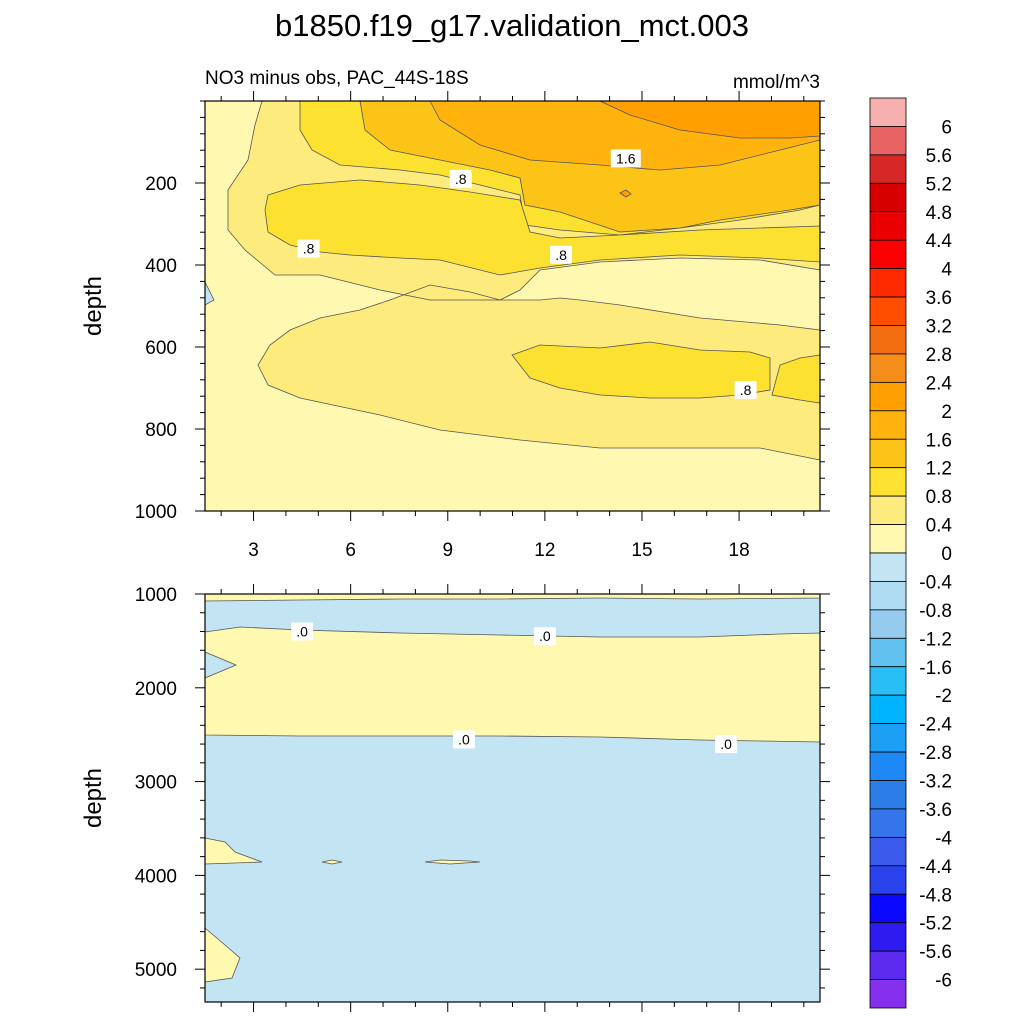 This screenshot has width=1024, height=1024. What do you see at coordinates (935, 924) in the screenshot?
I see `colorbar-label: -5.2` at bounding box center [935, 924].